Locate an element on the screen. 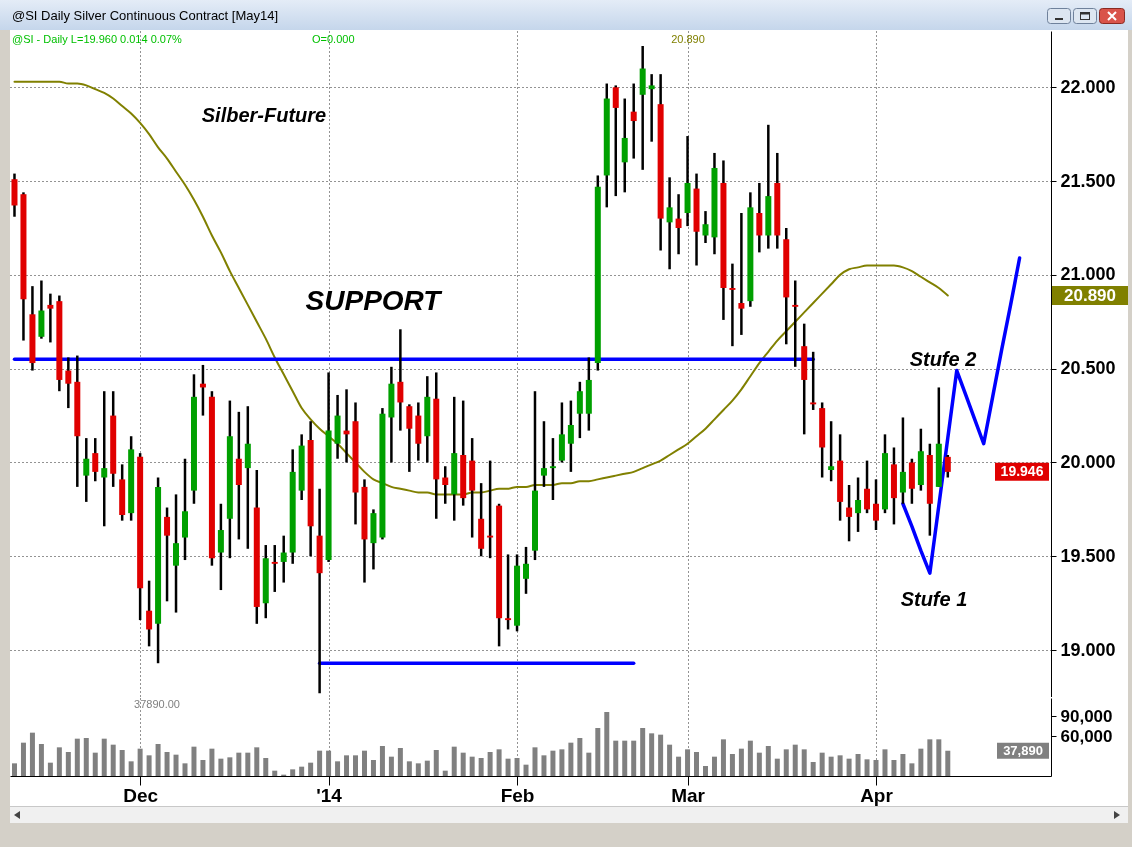 The width and height of the screenshot is (1132, 847). annotation: 37890.00 is located at coordinates (157, 704).